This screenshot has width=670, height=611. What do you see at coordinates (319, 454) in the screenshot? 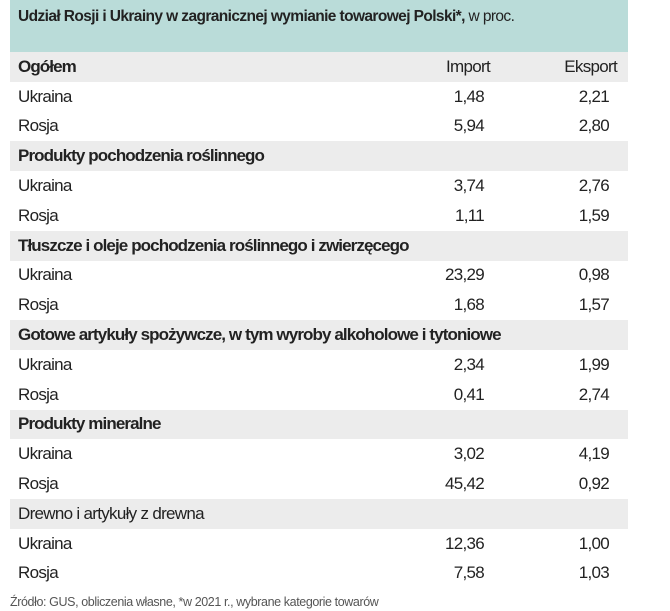
I see `table-row: Ukraina 3,02 4,19` at bounding box center [319, 454].